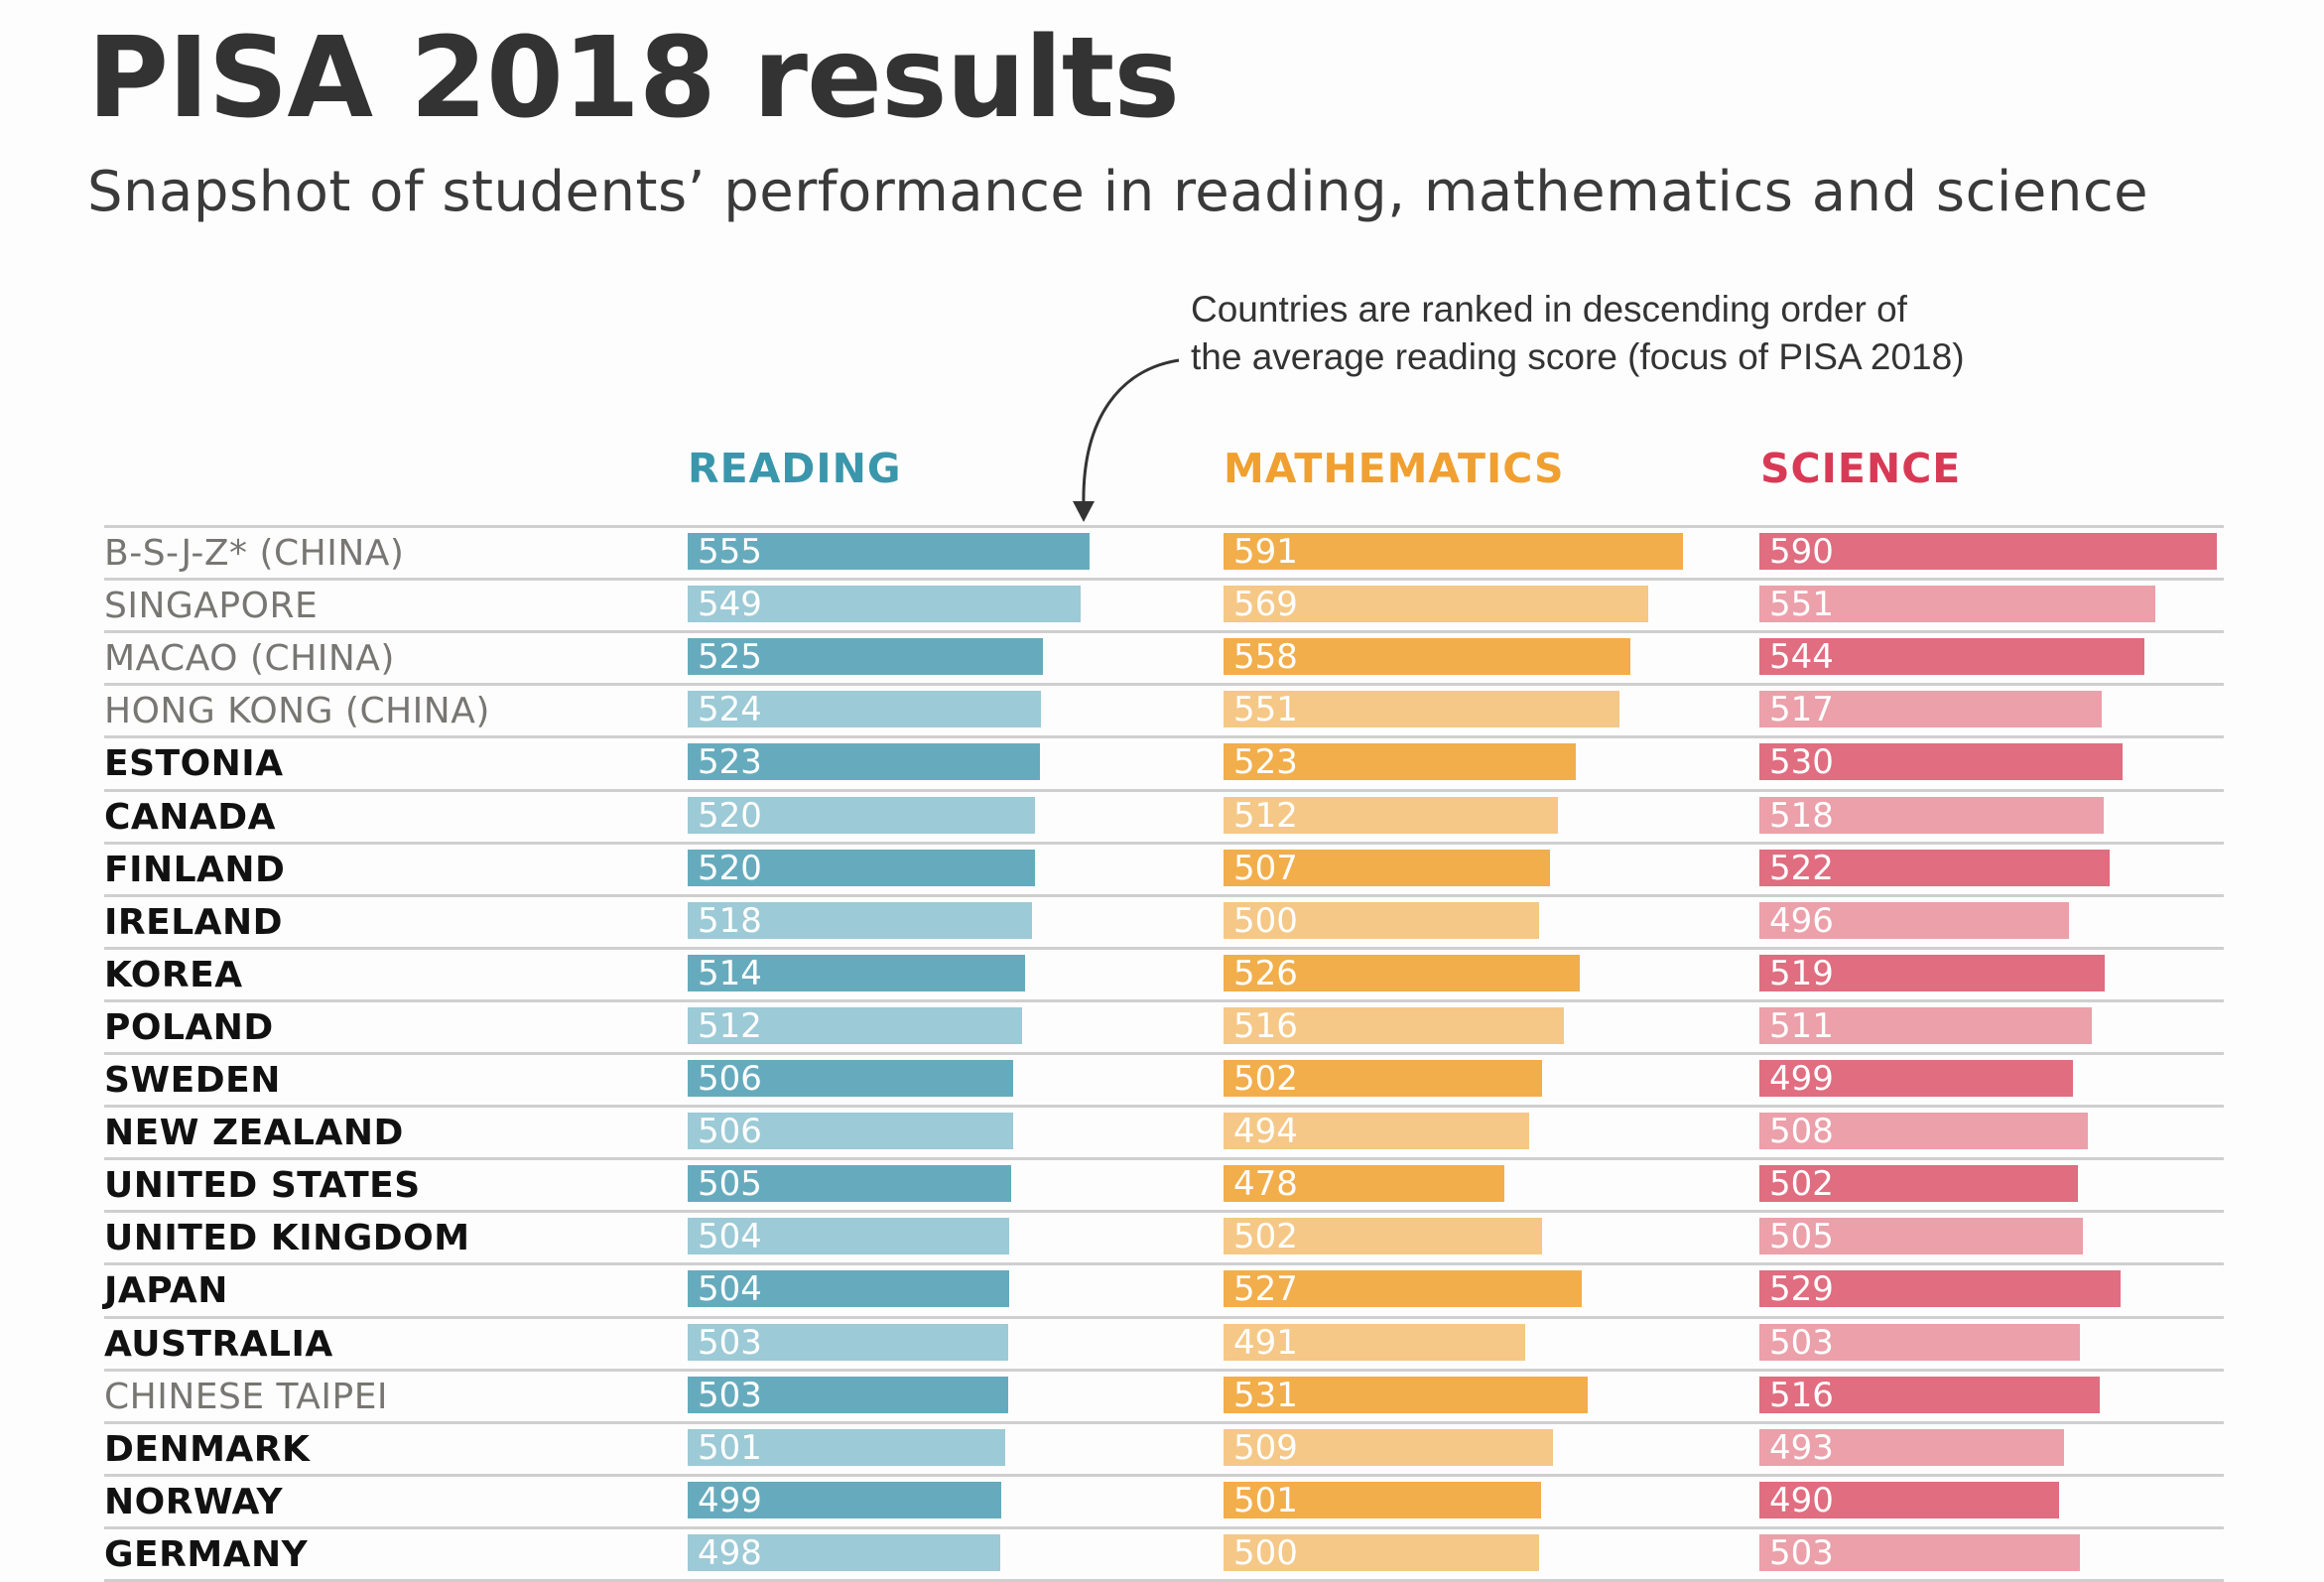  Describe the element at coordinates (730, 1185) in the screenshot. I see `reading-value-label: 505` at that location.